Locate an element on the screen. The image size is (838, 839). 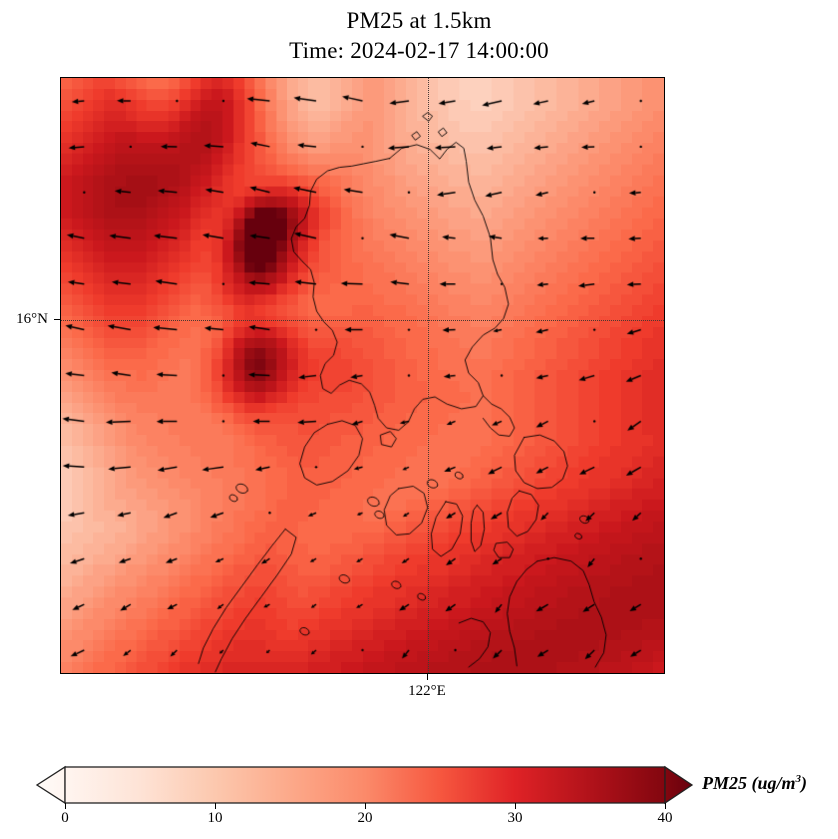
xtick-label-122e: 122°E is located at coordinates (427, 691).